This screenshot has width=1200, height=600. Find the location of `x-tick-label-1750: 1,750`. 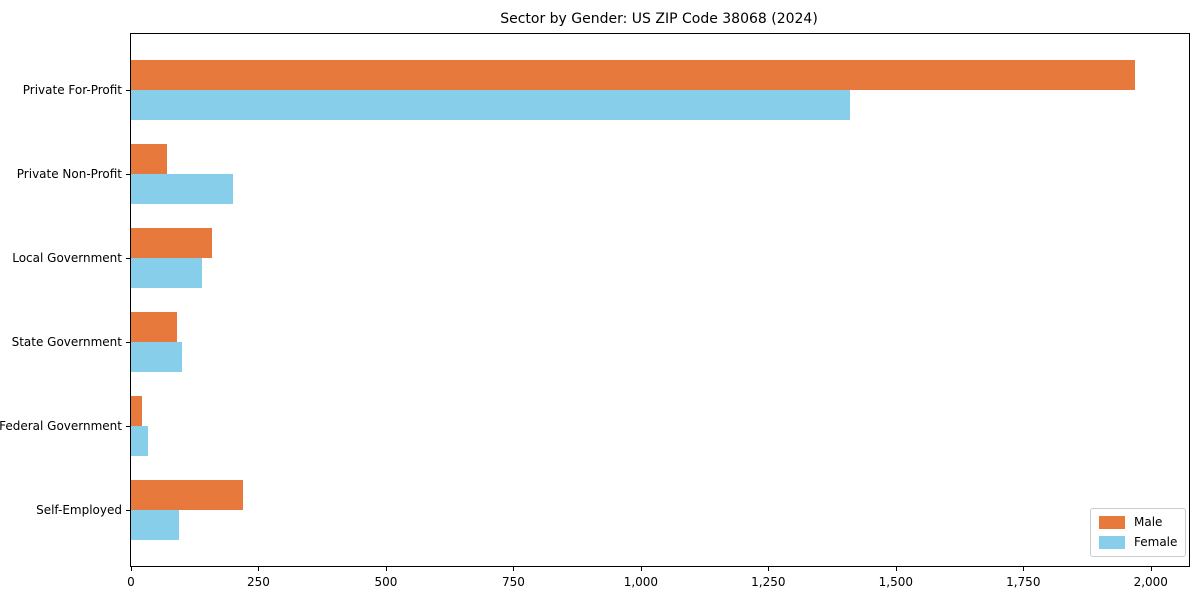

x-tick-label-1750: 1,750 is located at coordinates (1023, 582).